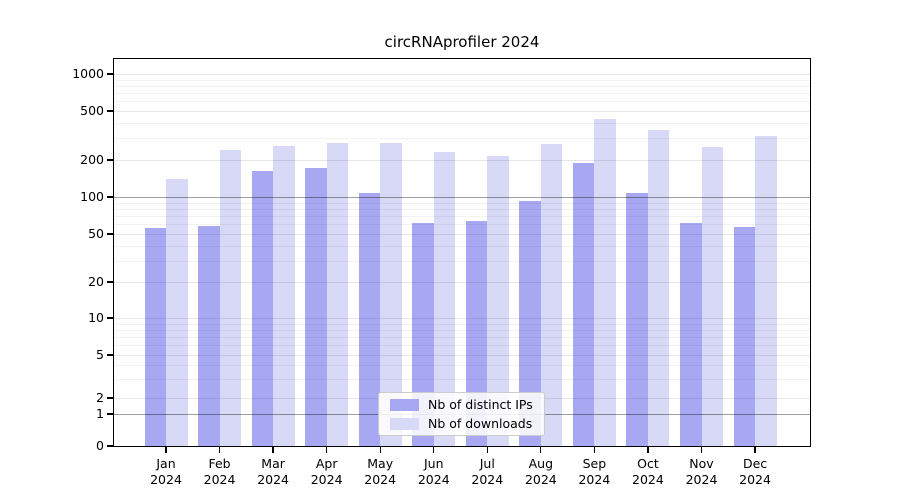 The image size is (900, 500). What do you see at coordinates (96, 281) in the screenshot?
I see `y-axis-tick-label: 20` at bounding box center [96, 281].